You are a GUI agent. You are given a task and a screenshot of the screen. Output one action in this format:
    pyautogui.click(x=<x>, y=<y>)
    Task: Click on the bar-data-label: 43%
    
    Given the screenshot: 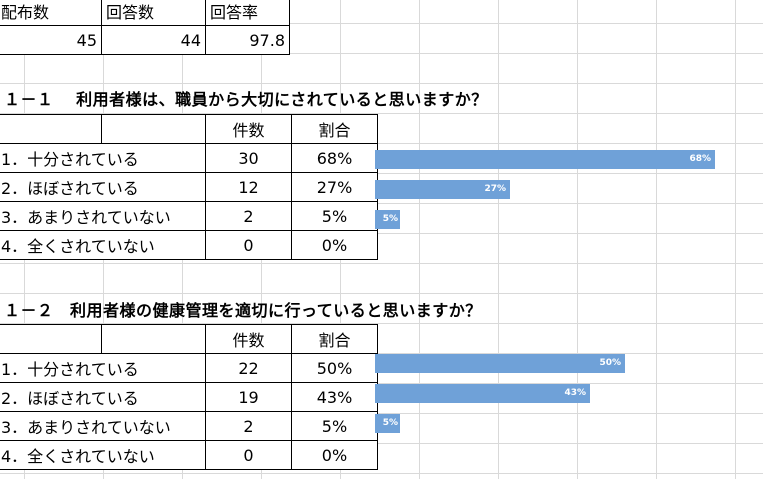 What is the action you would take?
    pyautogui.click(x=575, y=393)
    